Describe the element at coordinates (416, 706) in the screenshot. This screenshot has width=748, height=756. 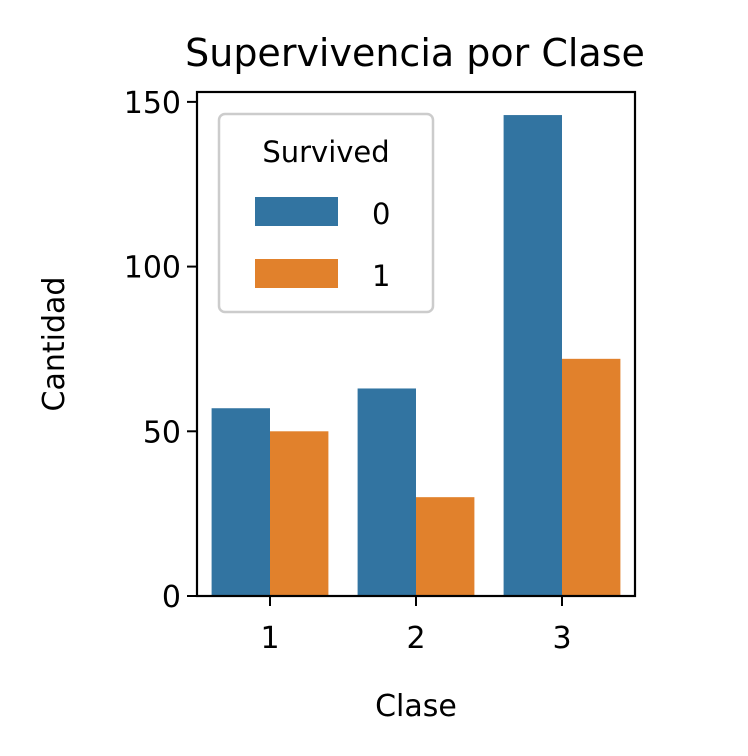
I see `x-axis-label: Clase` at that location.